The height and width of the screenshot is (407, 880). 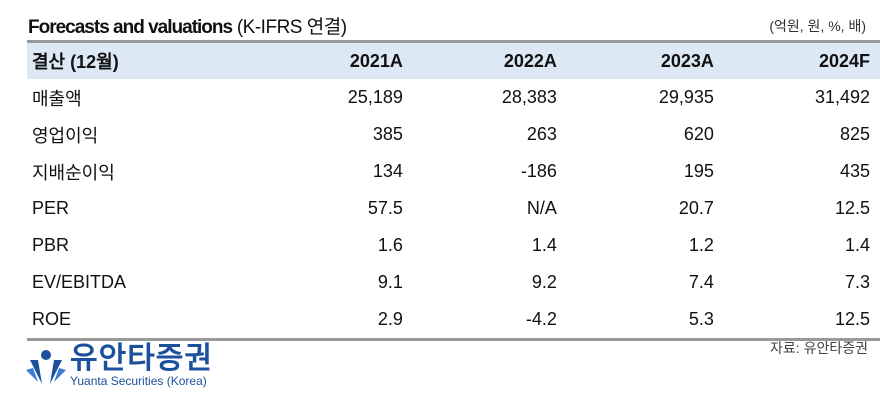 What do you see at coordinates (701, 282) in the screenshot?
I see `cell-value: 7.4` at bounding box center [701, 282].